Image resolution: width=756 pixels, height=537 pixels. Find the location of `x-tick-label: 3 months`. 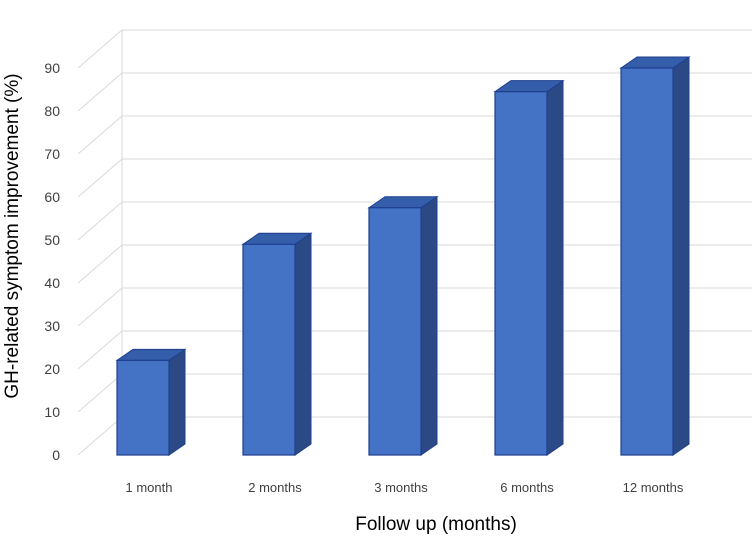

x-tick-label: 3 months is located at coordinates (401, 487).